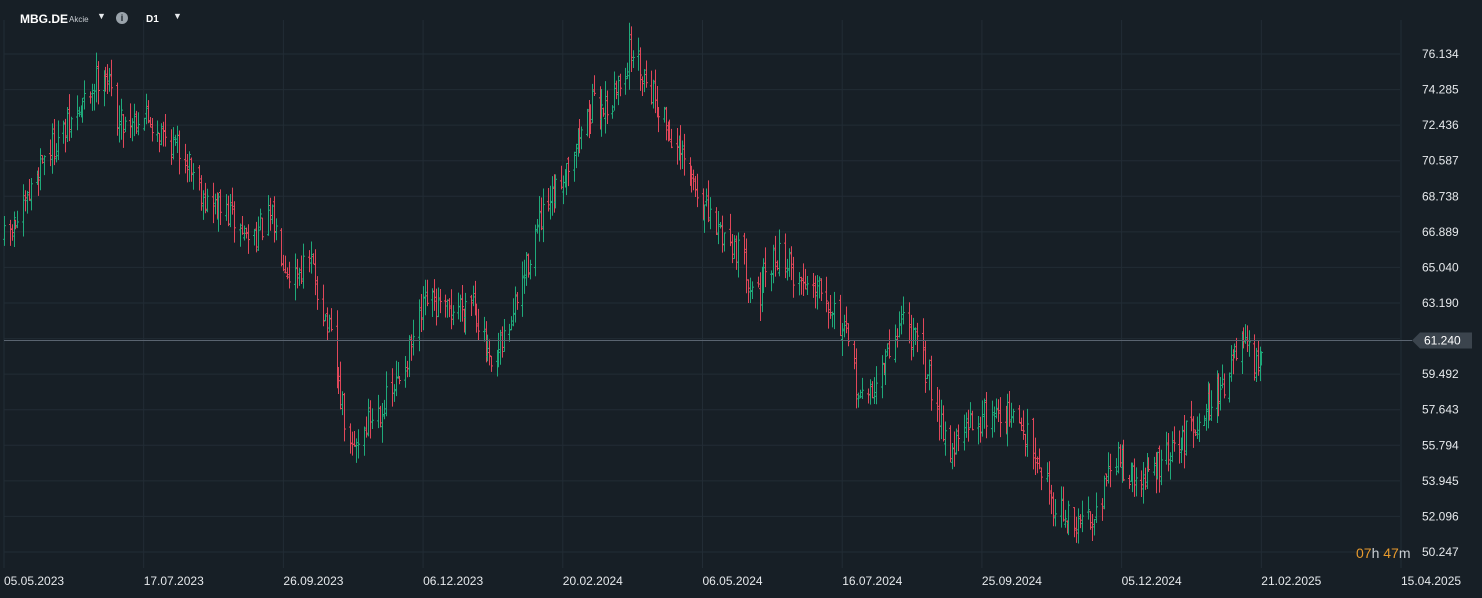 This screenshot has width=1482, height=598. Describe the element at coordinates (101, 16) in the screenshot. I see `symbol-dropdown-icon: ▼` at that location.